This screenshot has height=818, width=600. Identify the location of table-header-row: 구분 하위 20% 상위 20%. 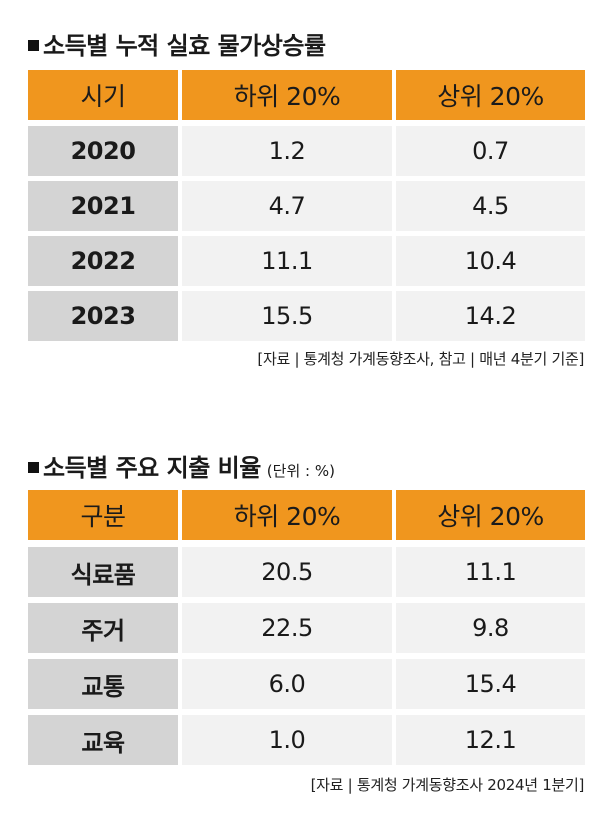
(306, 515).